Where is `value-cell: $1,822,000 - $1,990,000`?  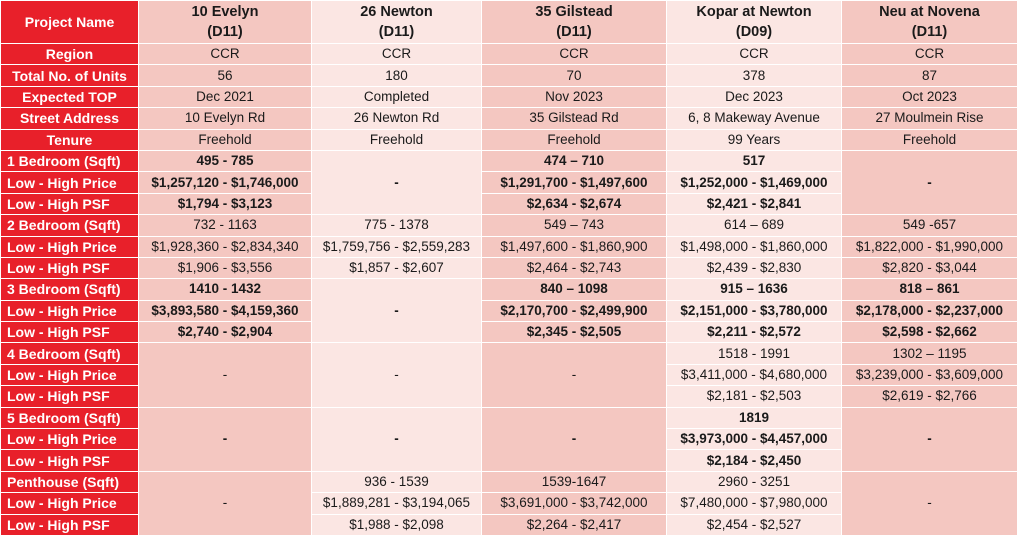 value-cell: $1,822,000 - $1,990,000 is located at coordinates (929, 246).